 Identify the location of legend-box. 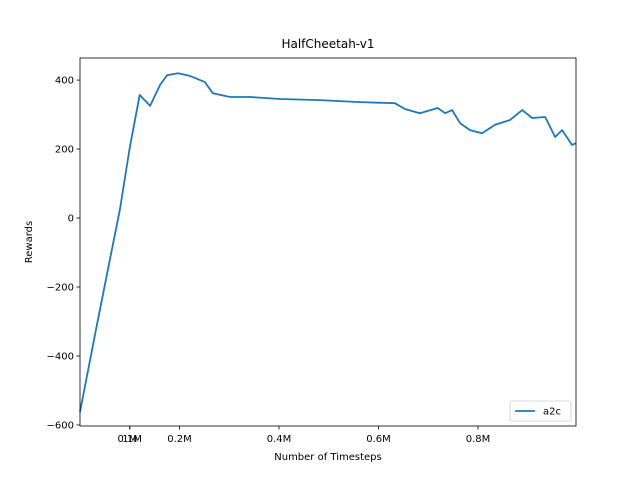
(540, 411).